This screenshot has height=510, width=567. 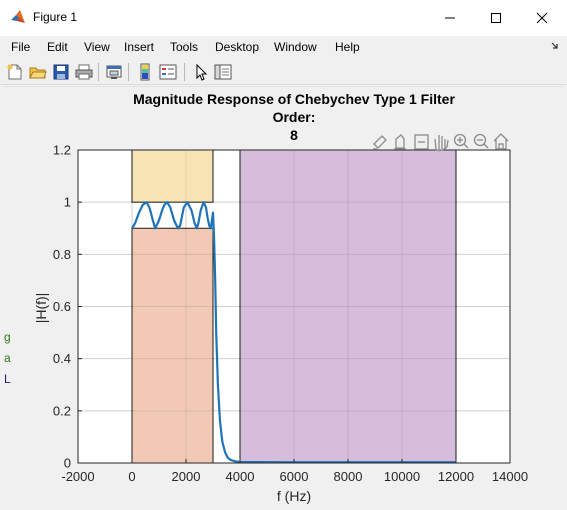 What do you see at coordinates (38, 72) in the screenshot?
I see `open-icon` at bounding box center [38, 72].